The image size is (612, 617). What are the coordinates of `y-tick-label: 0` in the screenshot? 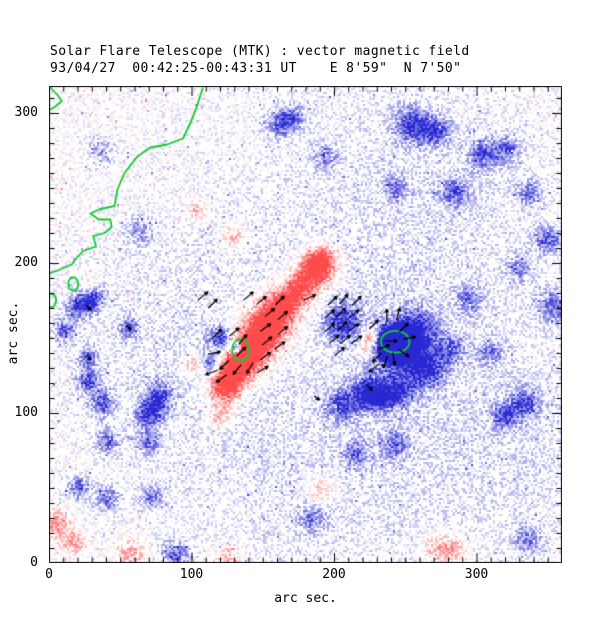 It's located at (34, 562).